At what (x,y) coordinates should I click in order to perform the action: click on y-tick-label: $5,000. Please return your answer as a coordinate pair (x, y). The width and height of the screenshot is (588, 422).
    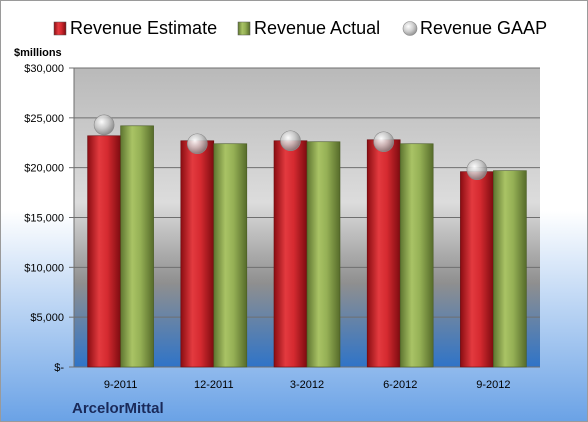
    Looking at the image, I should click on (47, 318).